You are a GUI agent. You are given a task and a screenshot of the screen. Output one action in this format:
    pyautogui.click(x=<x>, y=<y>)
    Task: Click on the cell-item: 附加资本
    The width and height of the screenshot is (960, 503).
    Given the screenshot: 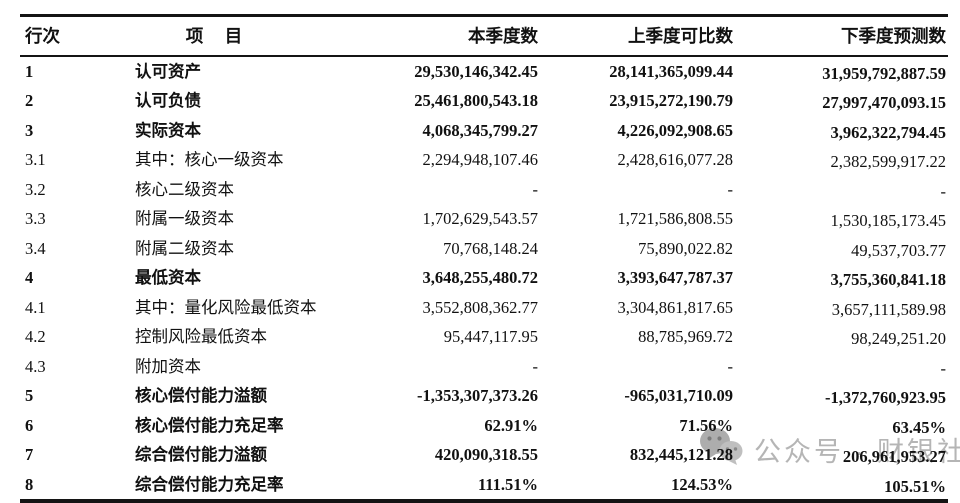 What is the action you would take?
    pyautogui.click(x=168, y=366)
    